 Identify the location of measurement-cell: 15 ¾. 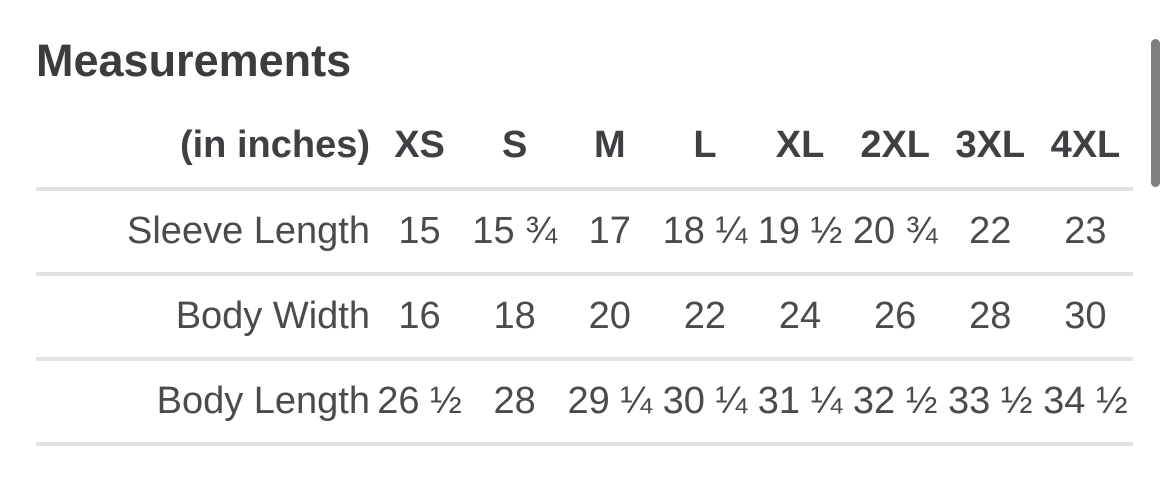
(515, 232).